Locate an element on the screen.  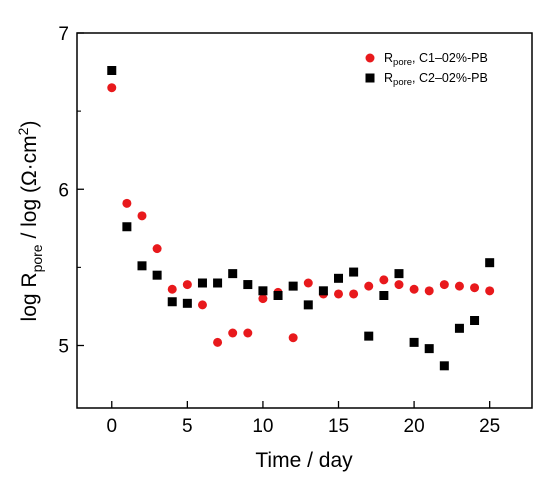
y-axis-label: log Rpore / log (Ω·cm2) is located at coordinates (30, 221).